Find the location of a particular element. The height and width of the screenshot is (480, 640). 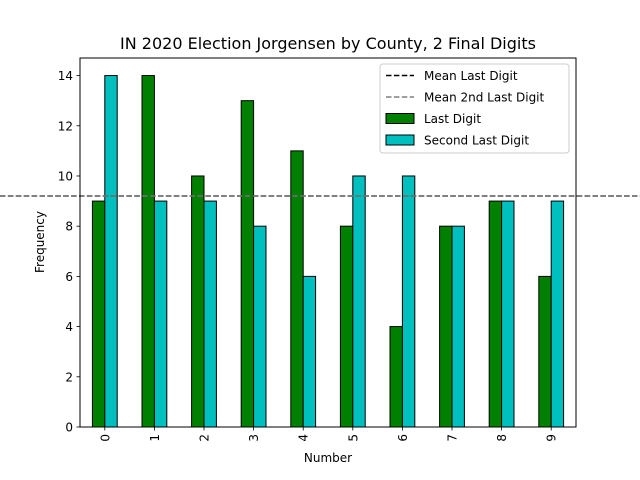

x-tick-label: 8 is located at coordinates (502, 438).